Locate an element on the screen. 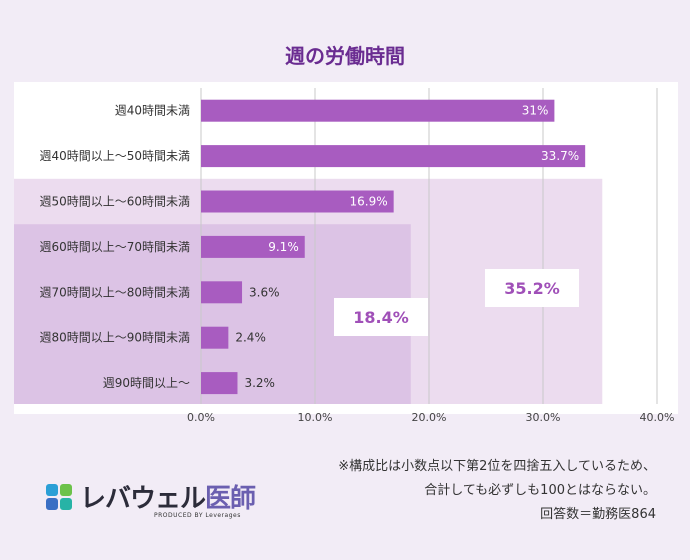  category-label: 週70時間以上〜80時間未満 is located at coordinates (114, 292).